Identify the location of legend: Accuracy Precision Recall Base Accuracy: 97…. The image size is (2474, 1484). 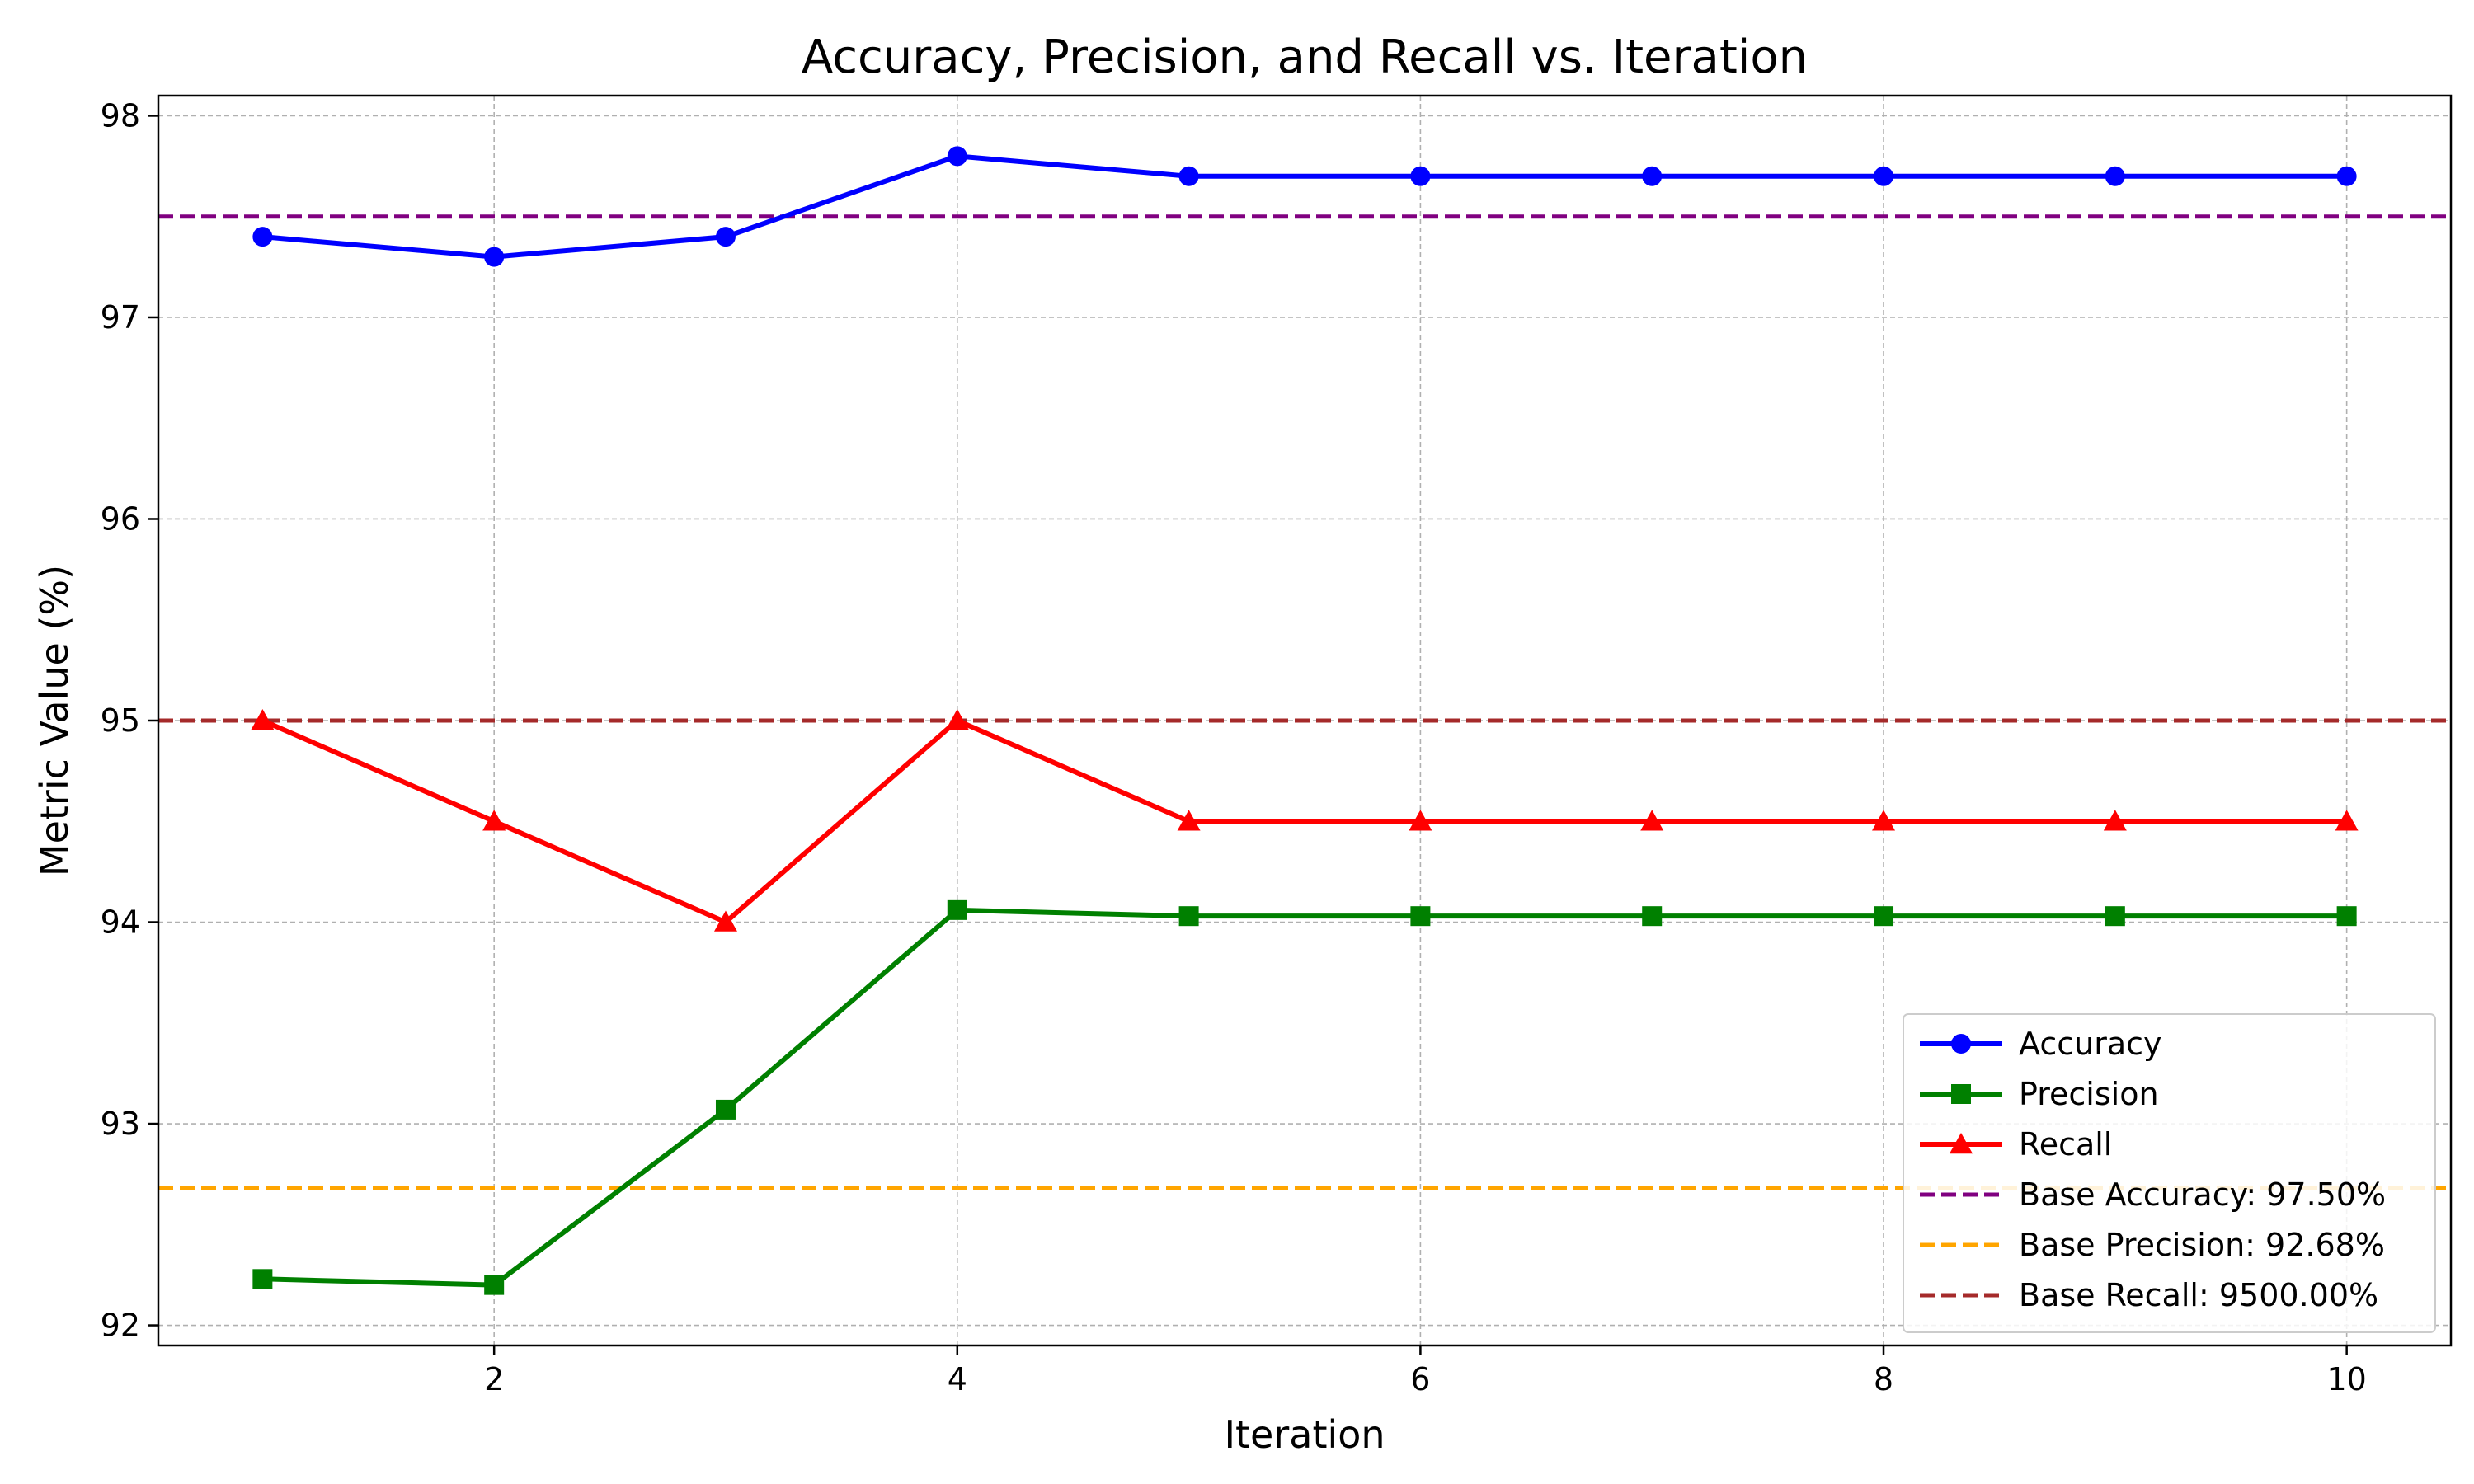
(2169, 1173).